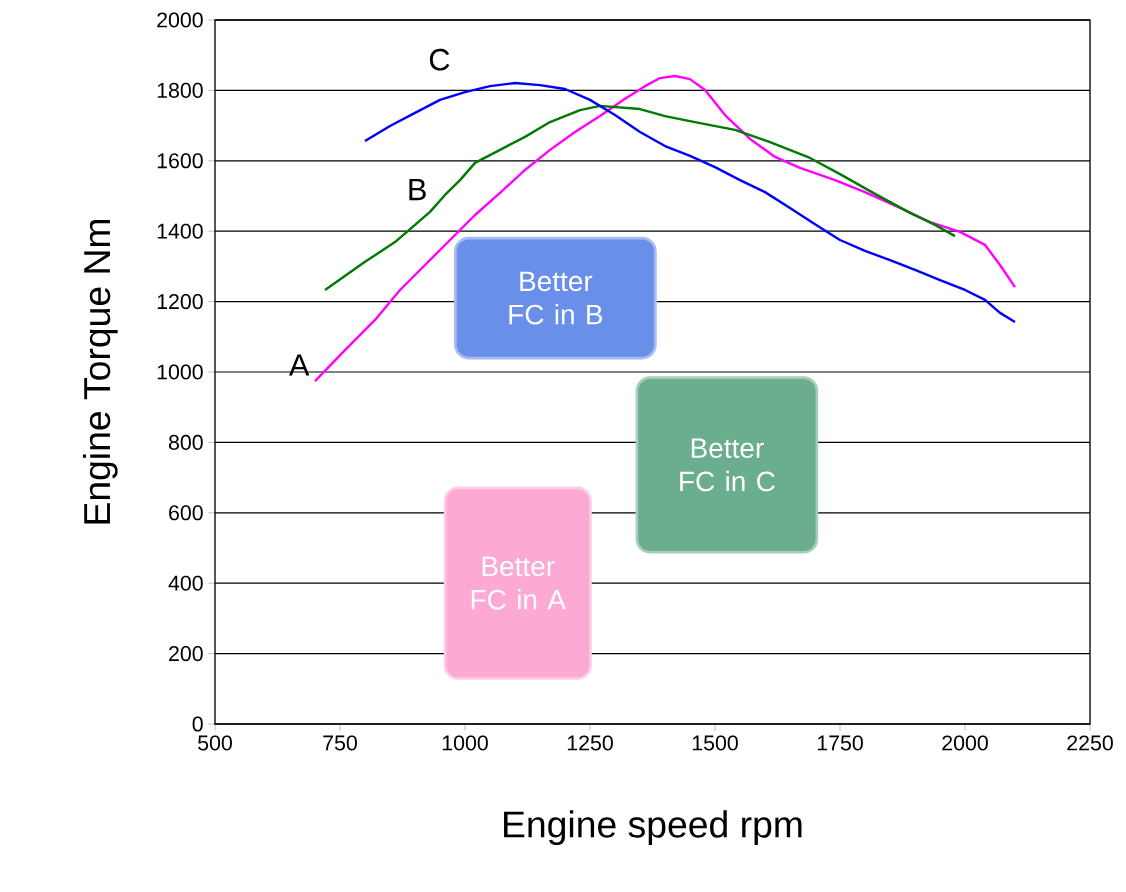 The width and height of the screenshot is (1126, 892). I want to click on y-tick-label: 1600, so click(180, 161).